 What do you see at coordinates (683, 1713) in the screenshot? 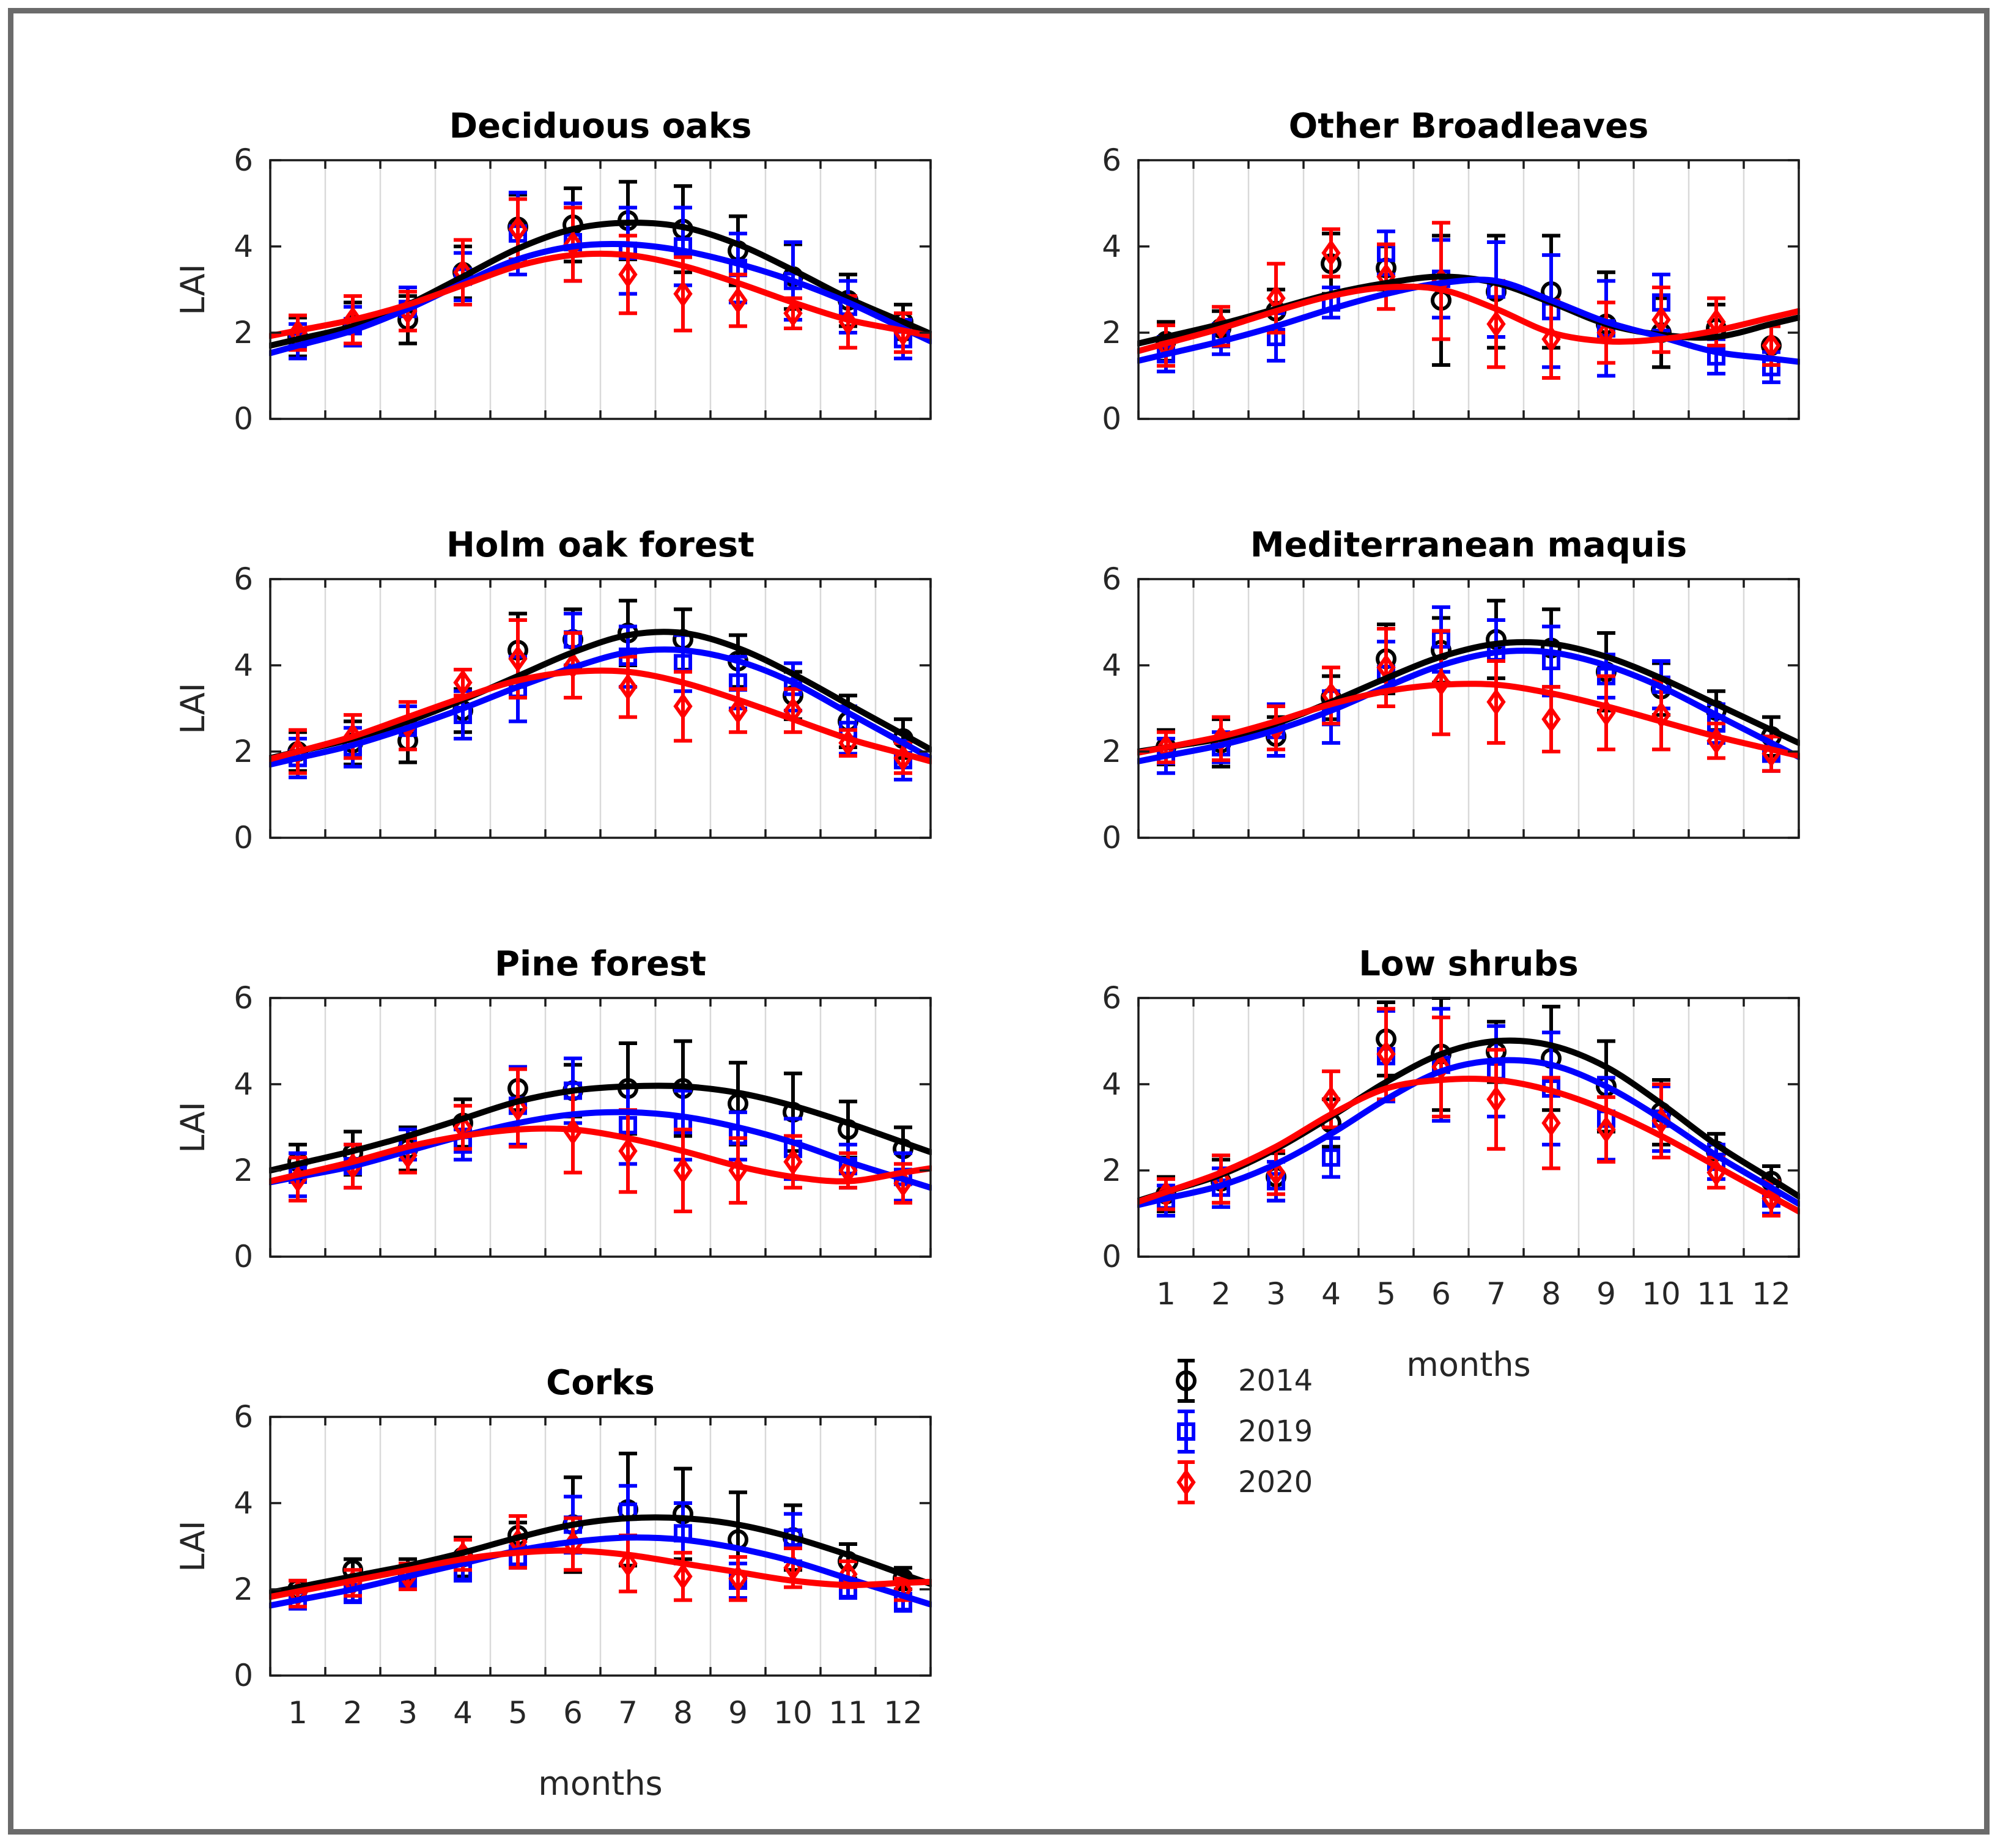
I see `x-tick-label: 8` at bounding box center [683, 1713].